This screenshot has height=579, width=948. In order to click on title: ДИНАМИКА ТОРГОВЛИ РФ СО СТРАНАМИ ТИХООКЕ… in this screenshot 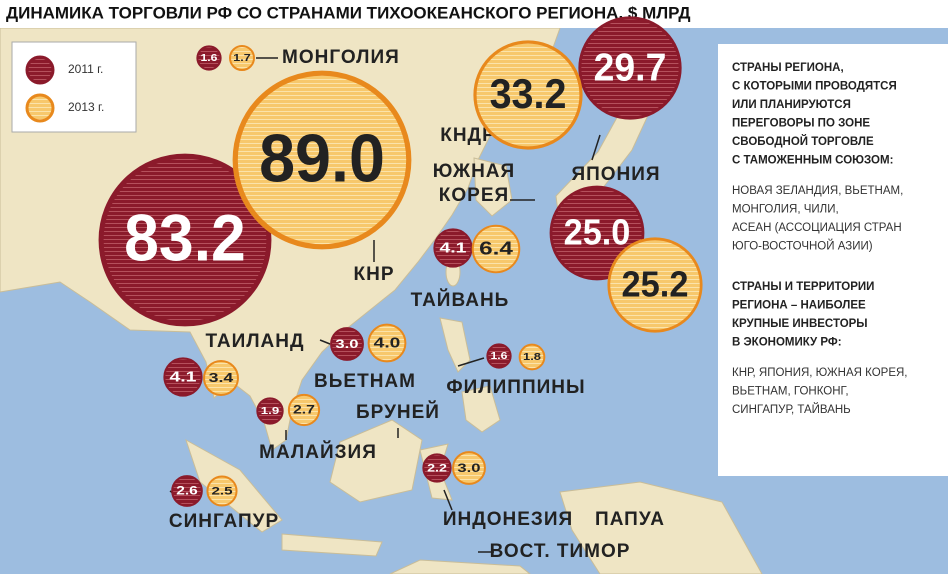, I will do `click(348, 12)`.